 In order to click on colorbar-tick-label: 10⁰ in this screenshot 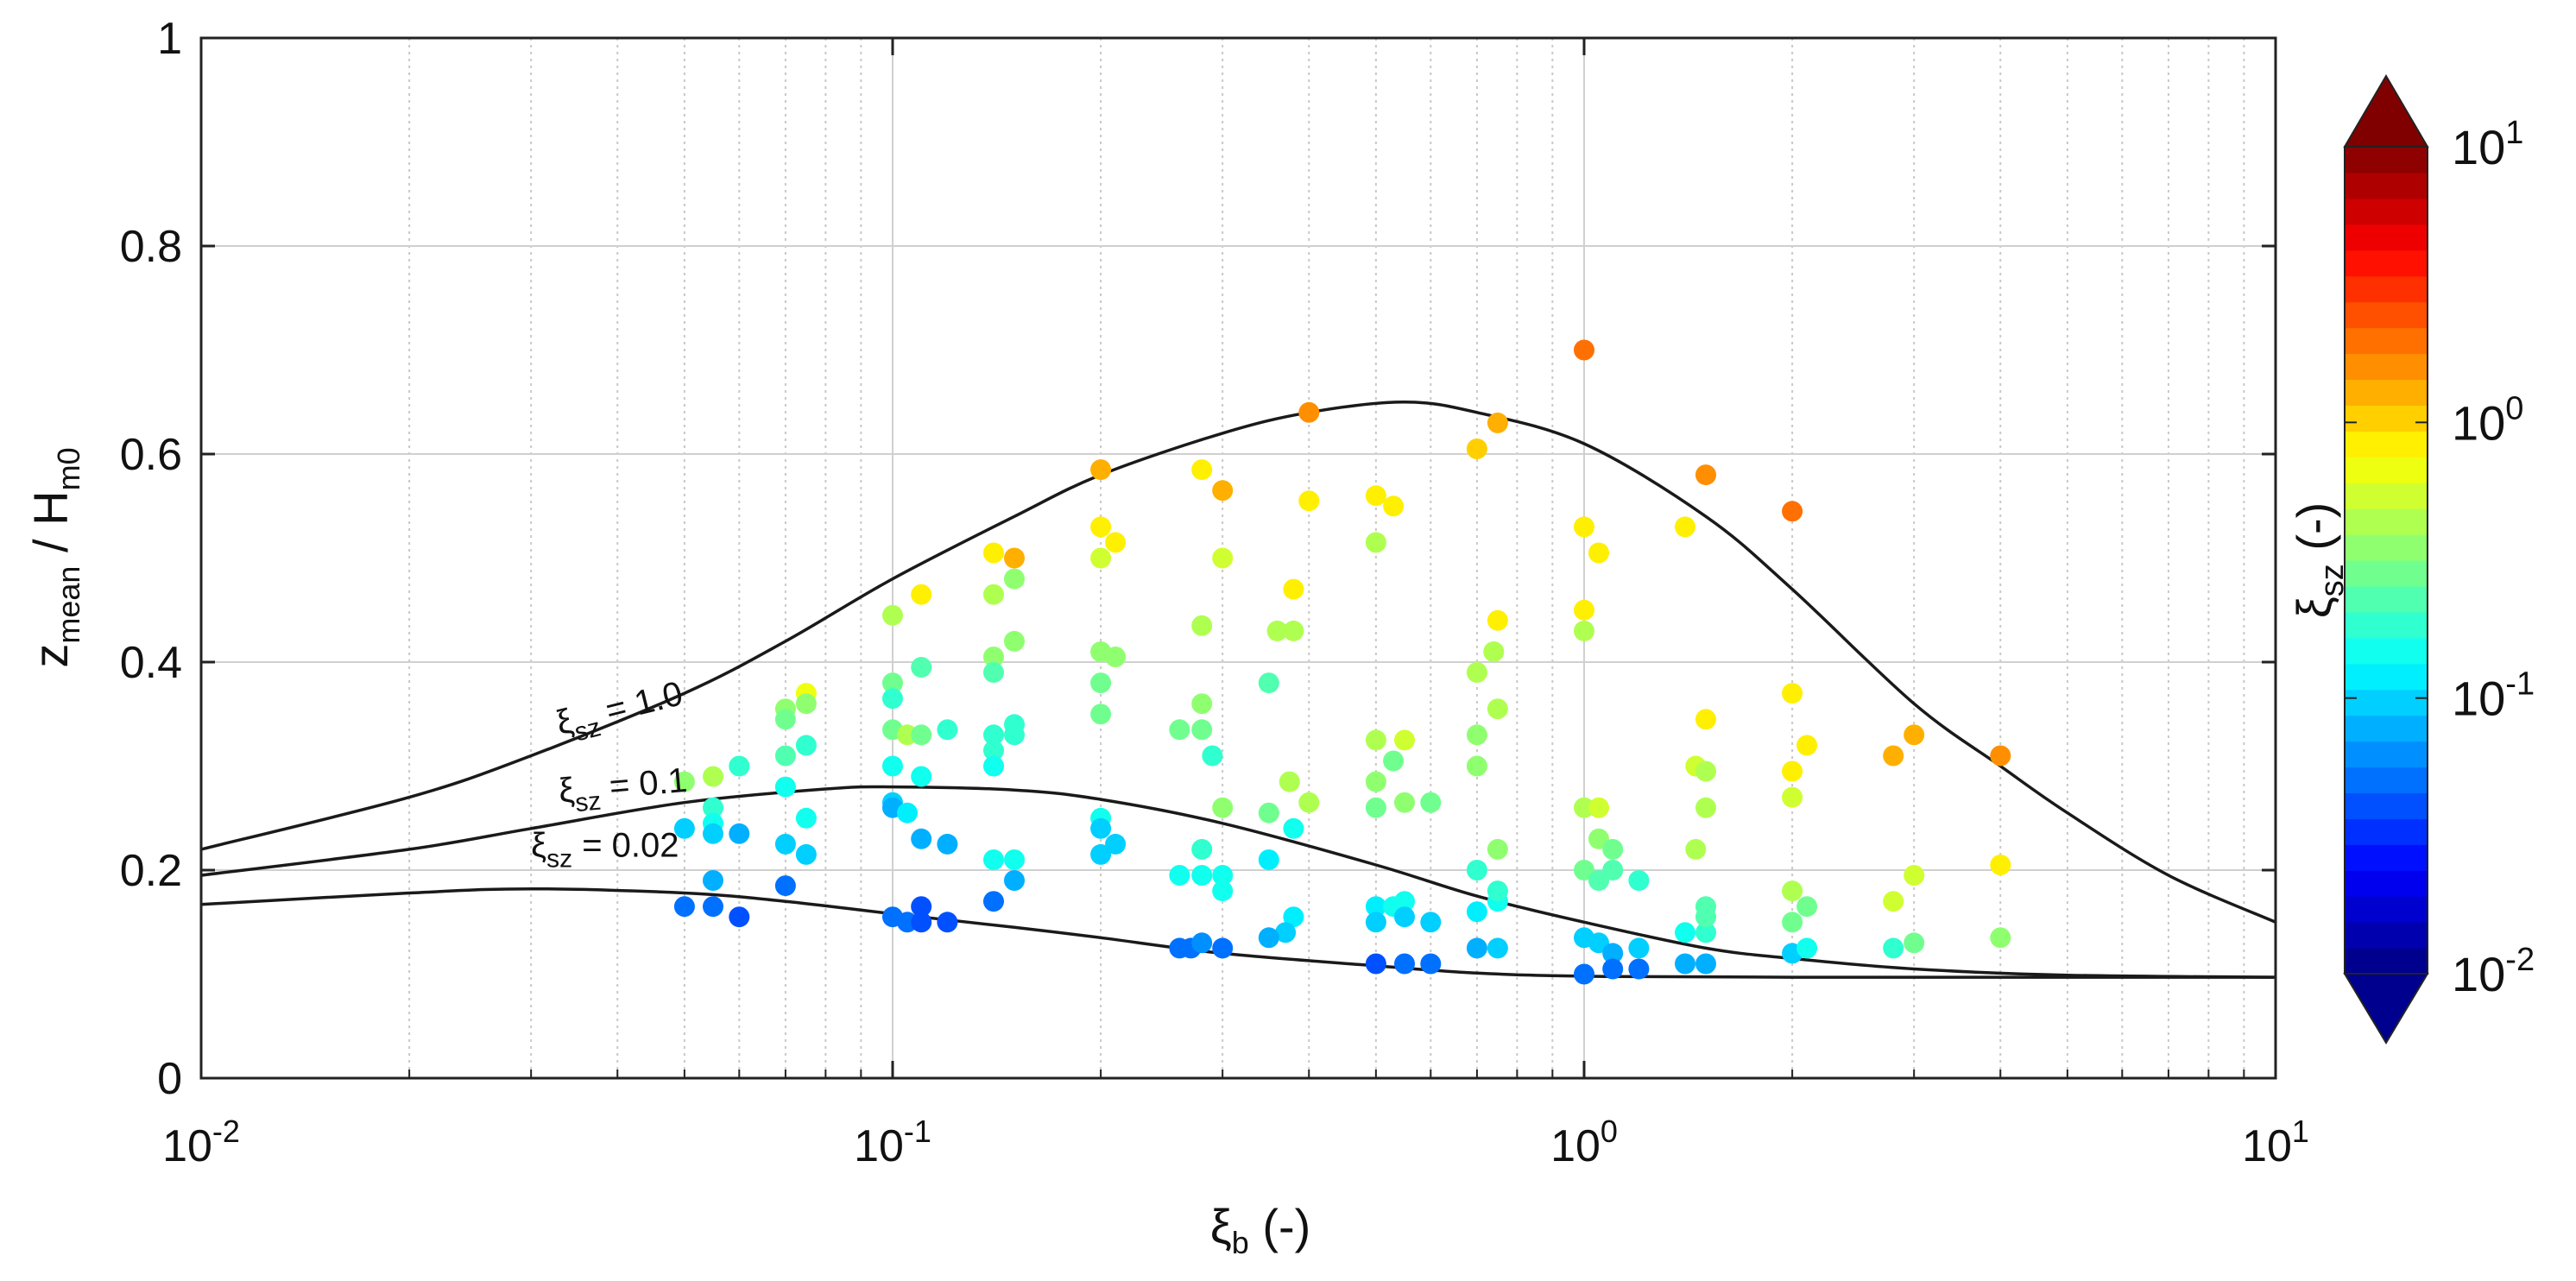, I will do `click(2487, 420)`.